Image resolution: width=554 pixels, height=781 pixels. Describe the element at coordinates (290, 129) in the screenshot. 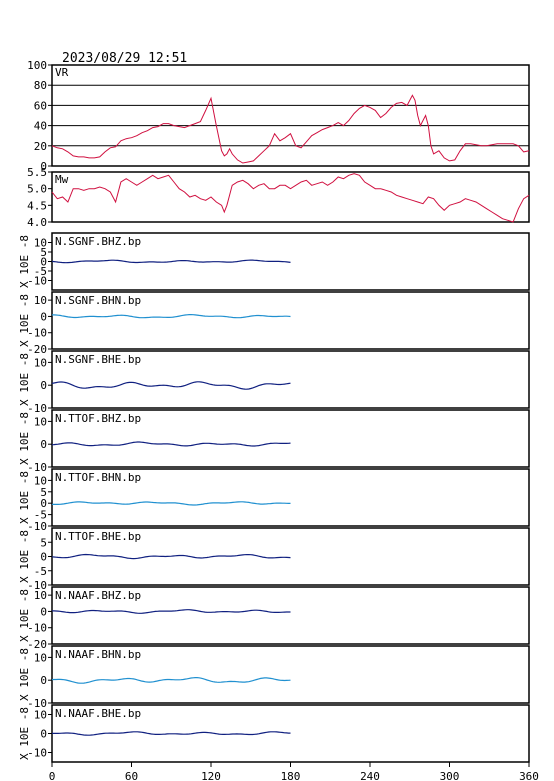

I see `series-line-vr` at that location.